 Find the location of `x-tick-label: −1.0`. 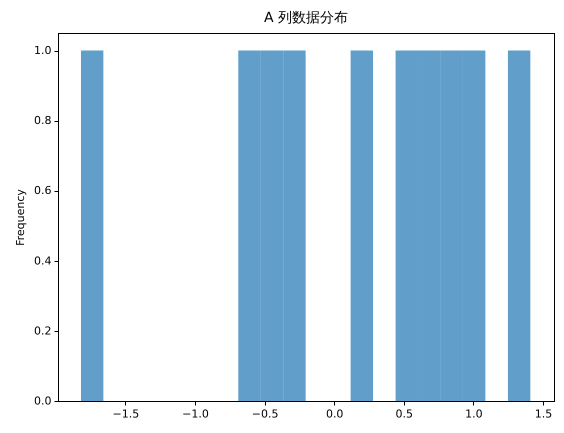

x-tick-label: −1.0 is located at coordinates (195, 414).